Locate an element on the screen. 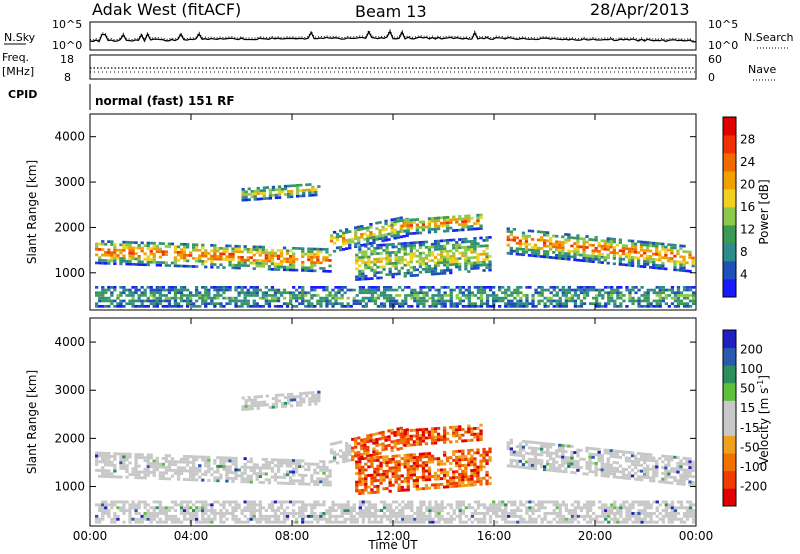 This screenshot has height=554, width=800. nsky-strip-frame is located at coordinates (393, 36).